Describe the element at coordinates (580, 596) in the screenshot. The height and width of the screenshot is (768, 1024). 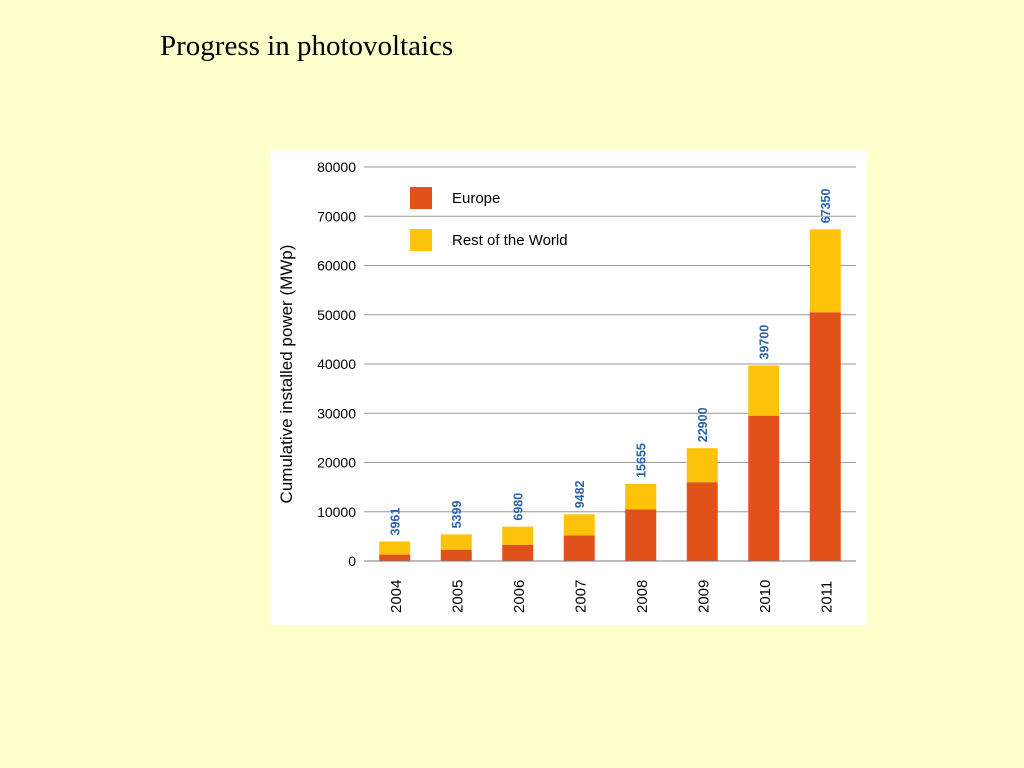
I see `x-tick-label: 2007` at that location.